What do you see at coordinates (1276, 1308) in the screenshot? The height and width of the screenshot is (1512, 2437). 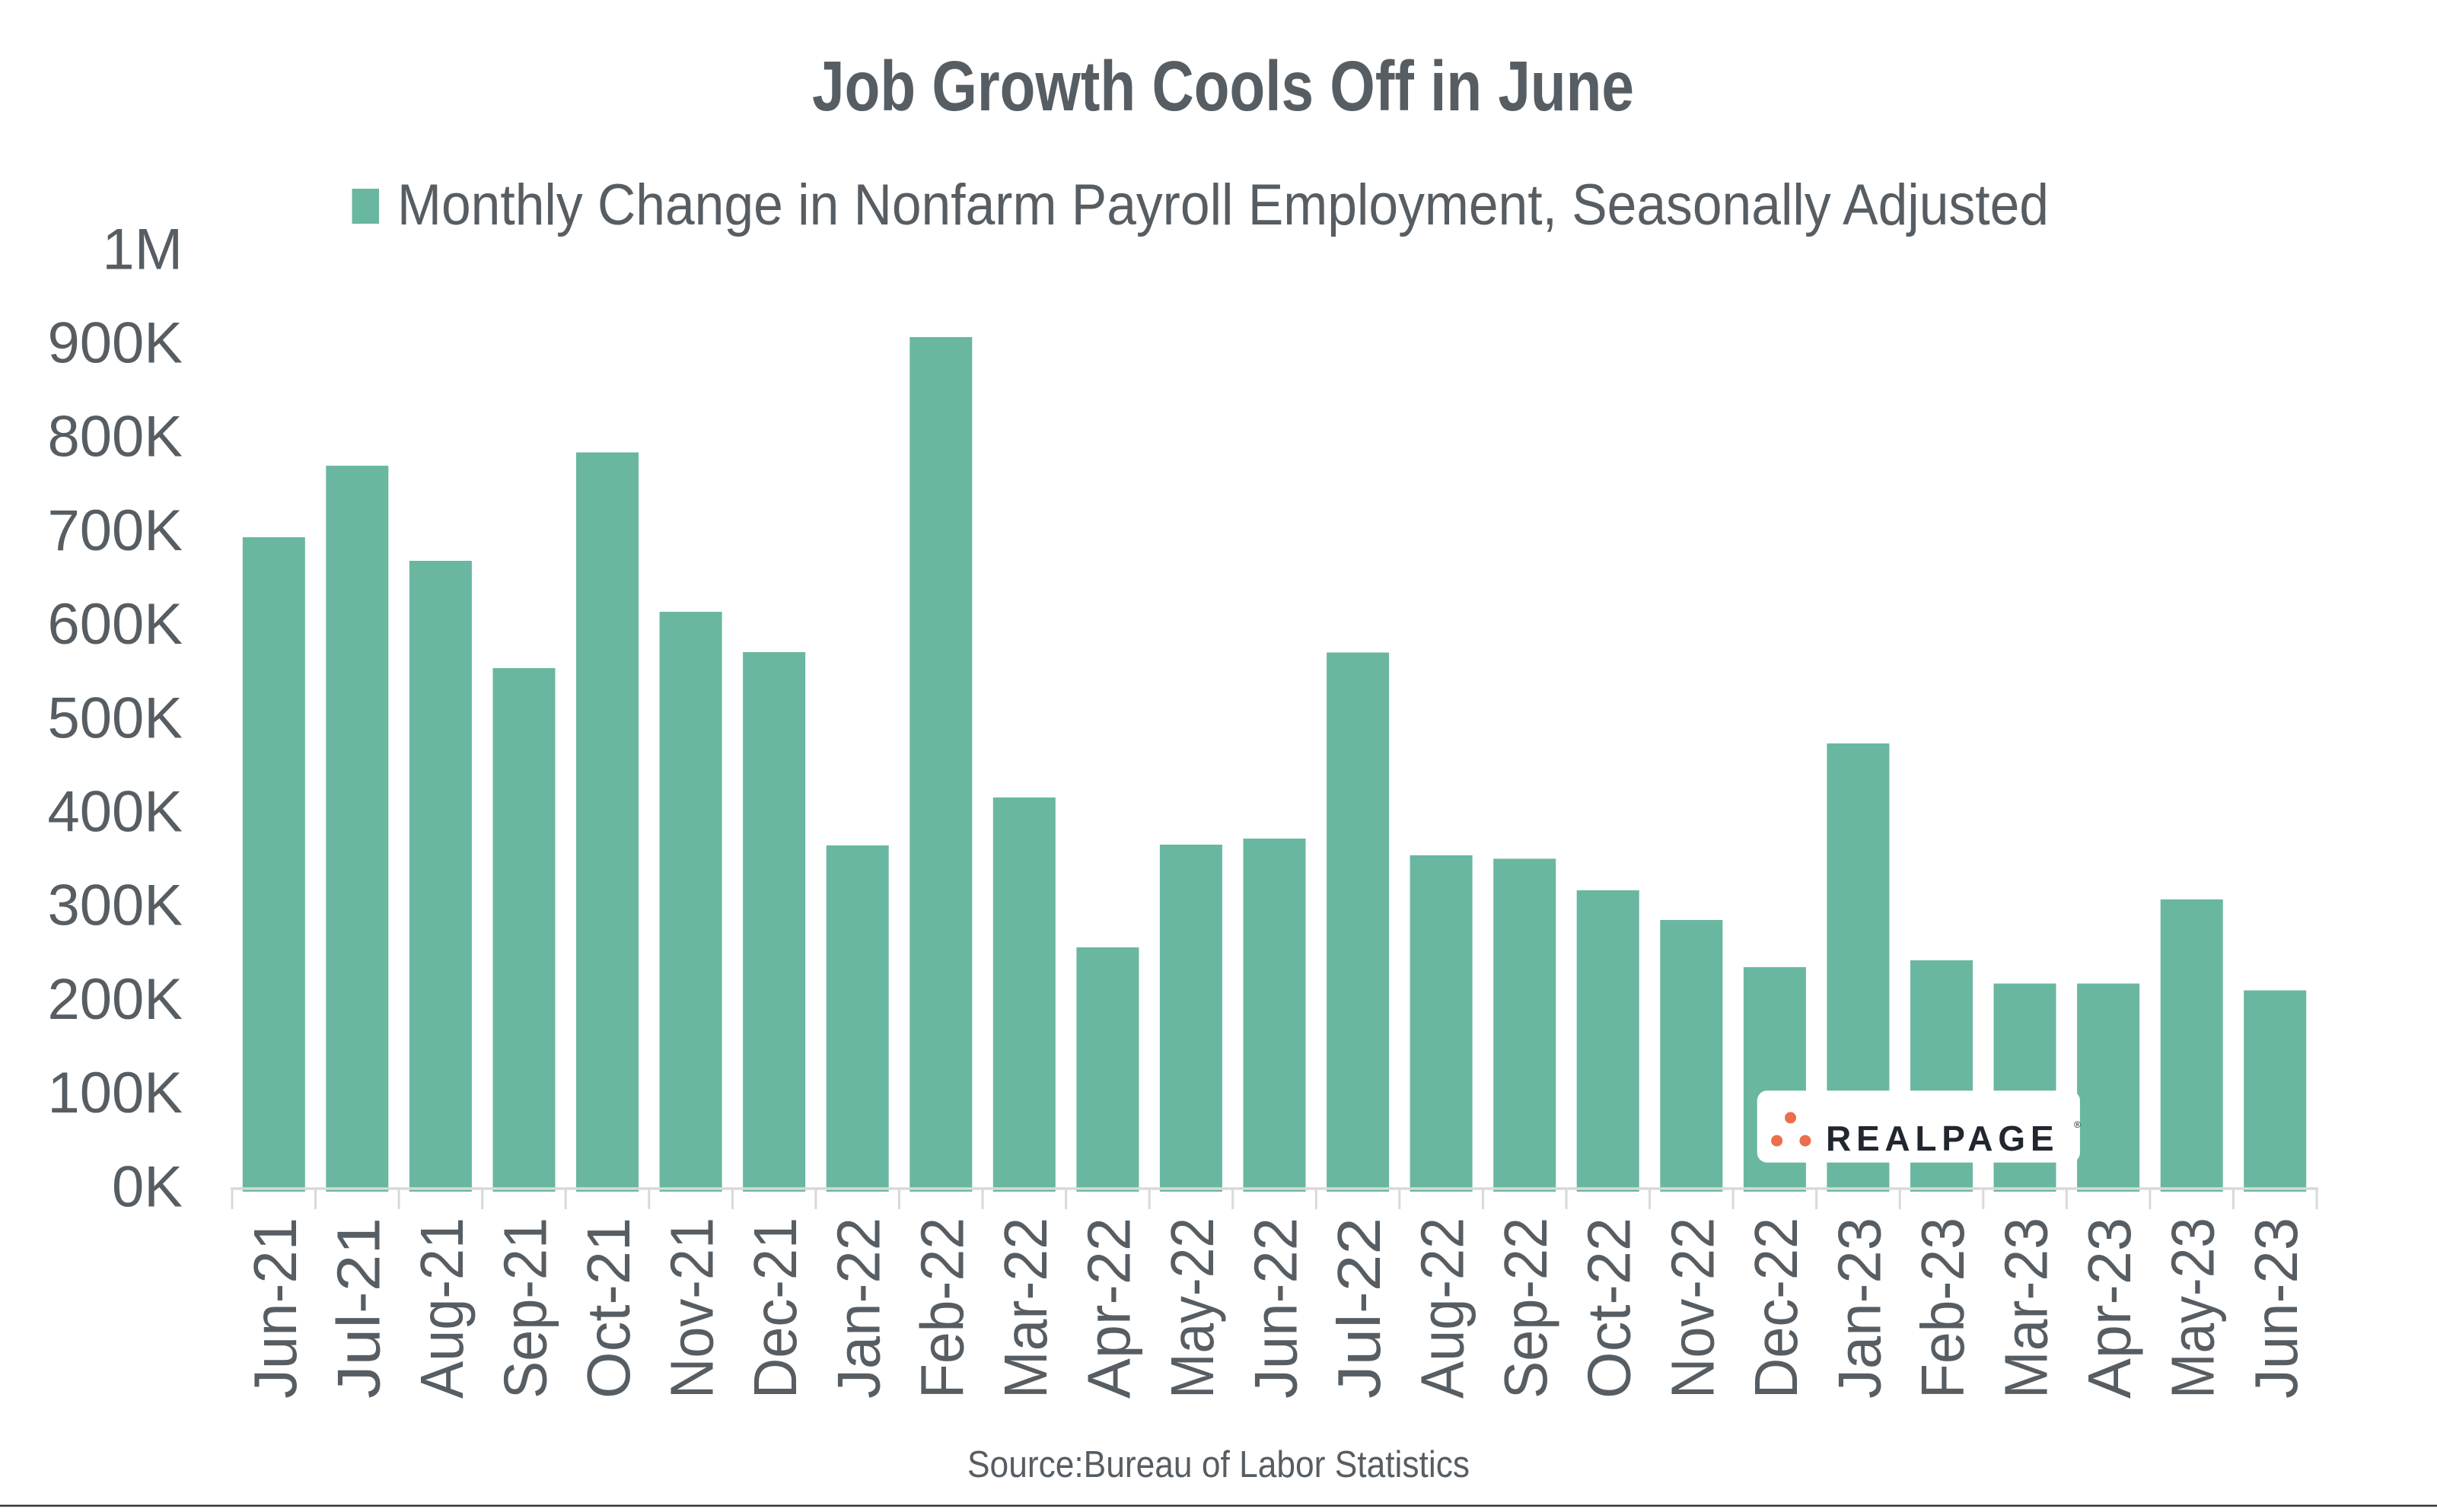 I see `svg-text: Jun-22` at bounding box center [1276, 1308].